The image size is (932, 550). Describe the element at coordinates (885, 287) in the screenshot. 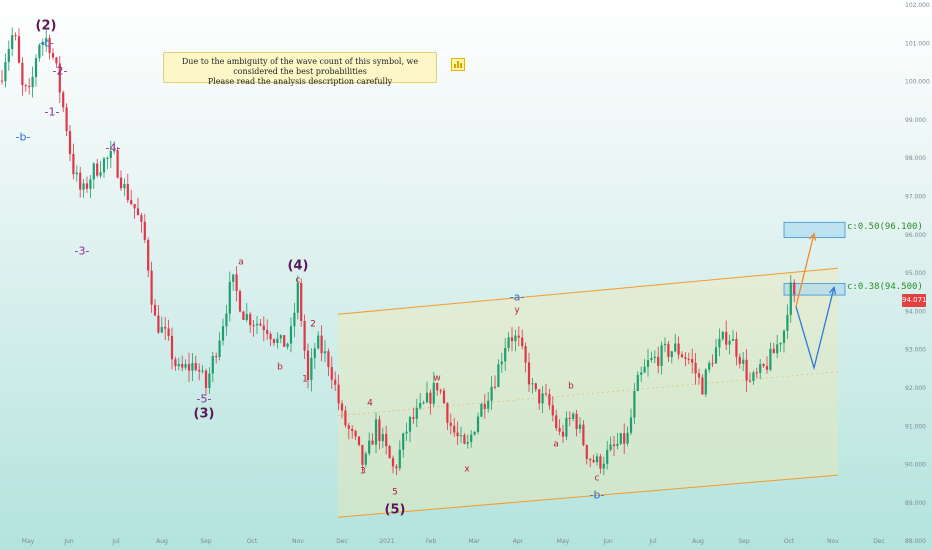

I see `target-label-038: c:0.38(94.500)` at that location.